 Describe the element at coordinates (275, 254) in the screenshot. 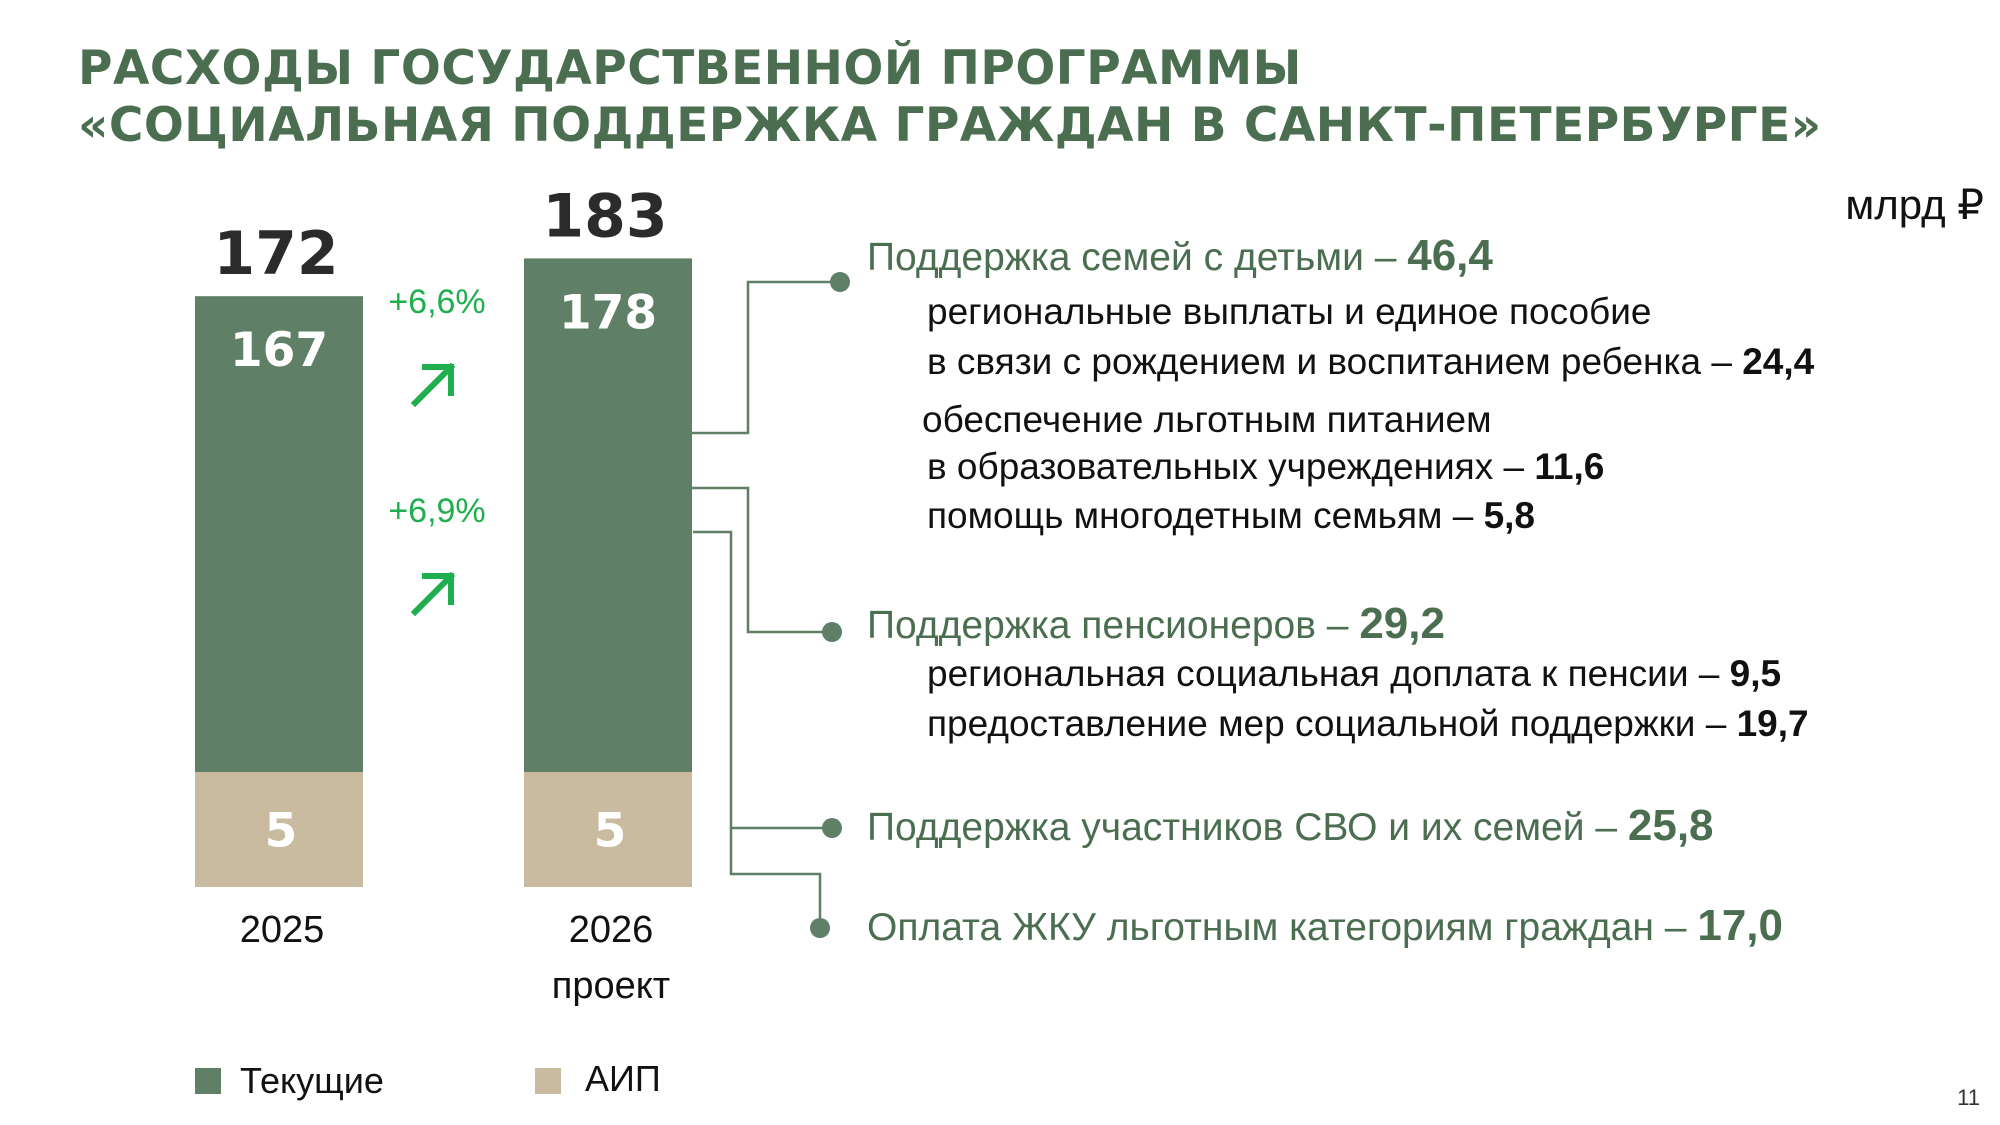

I see `bar-total-label-0: 172` at that location.